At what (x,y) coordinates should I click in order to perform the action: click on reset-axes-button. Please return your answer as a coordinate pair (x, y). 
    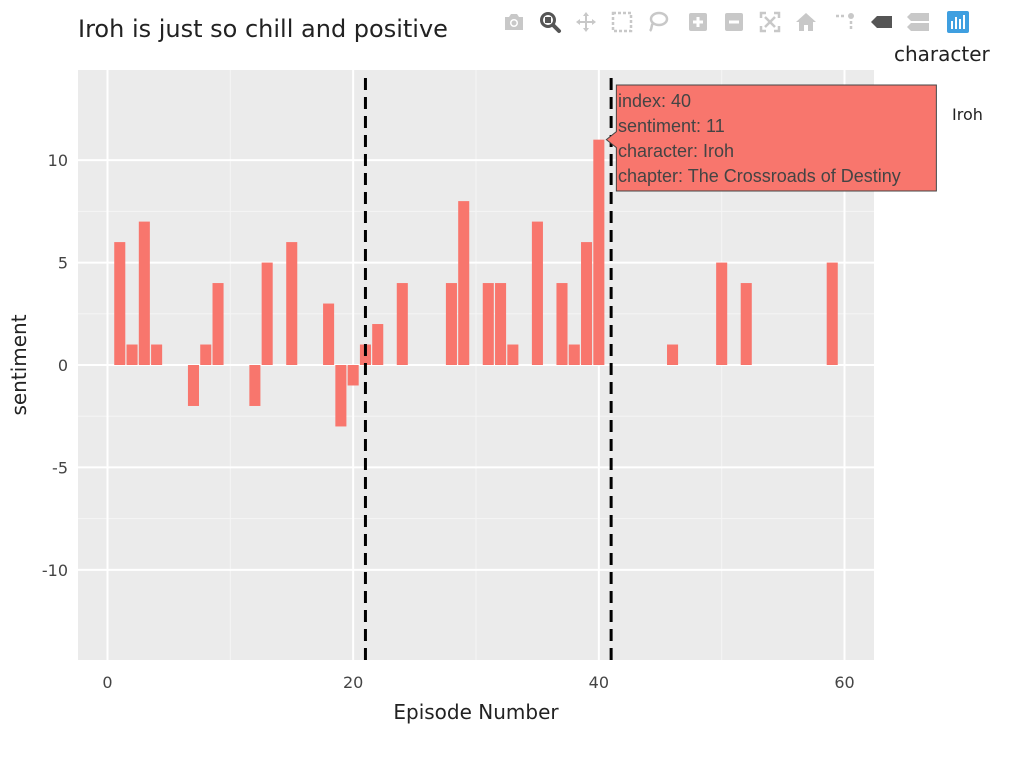
    Looking at the image, I should click on (806, 22).